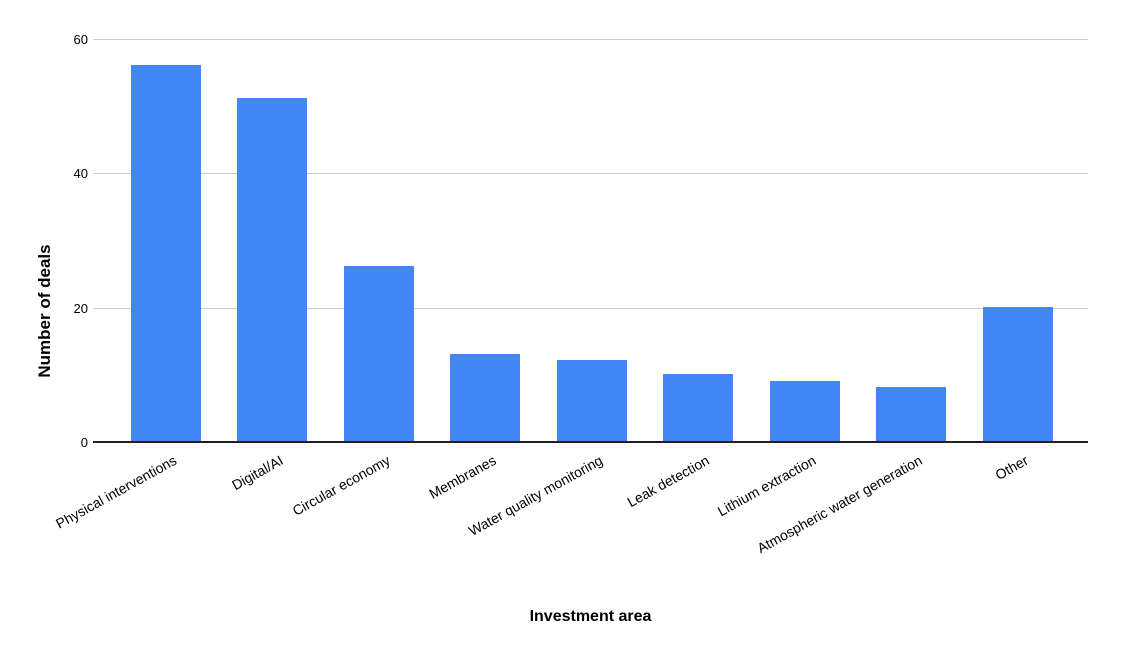 The width and height of the screenshot is (1122, 661). What do you see at coordinates (668, 481) in the screenshot?
I see `x-category-label: Leak detection` at bounding box center [668, 481].